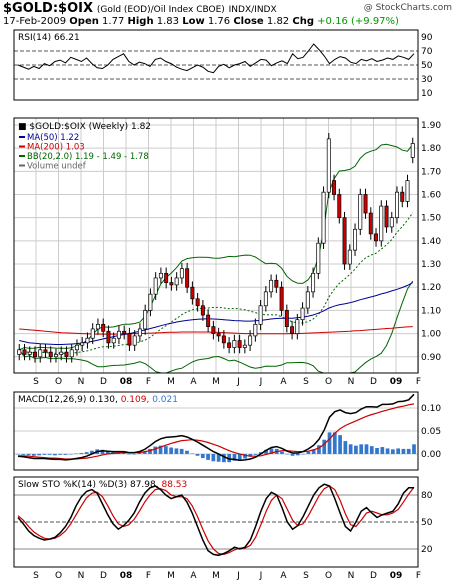  I want to click on sto-y-tick-label: 50, so click(427, 523).